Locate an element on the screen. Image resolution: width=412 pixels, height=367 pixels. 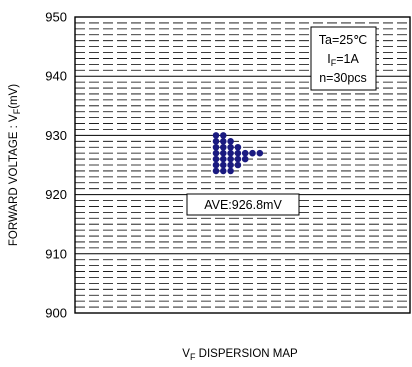
x-axis-title: VF DISPERSION MAP is located at coordinates (240, 355).